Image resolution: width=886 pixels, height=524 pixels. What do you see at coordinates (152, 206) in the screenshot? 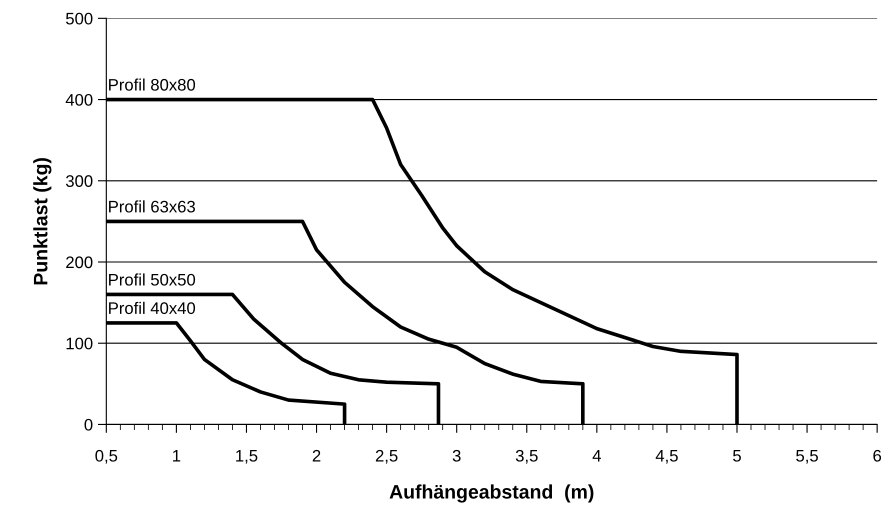
I see `series-label: Profil 63x63` at bounding box center [152, 206].